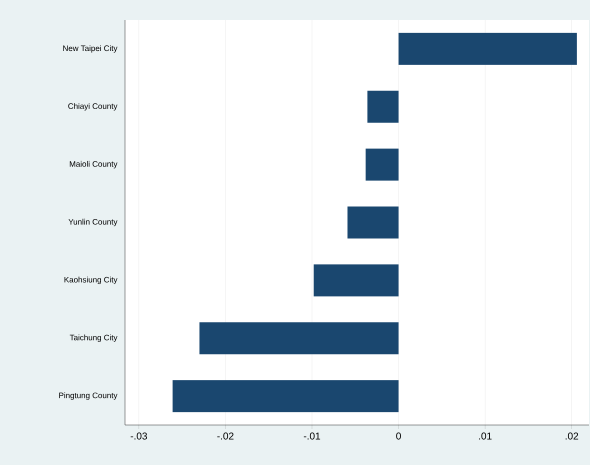  Describe the element at coordinates (572, 436) in the screenshot. I see `x-tick-label: .02` at that location.